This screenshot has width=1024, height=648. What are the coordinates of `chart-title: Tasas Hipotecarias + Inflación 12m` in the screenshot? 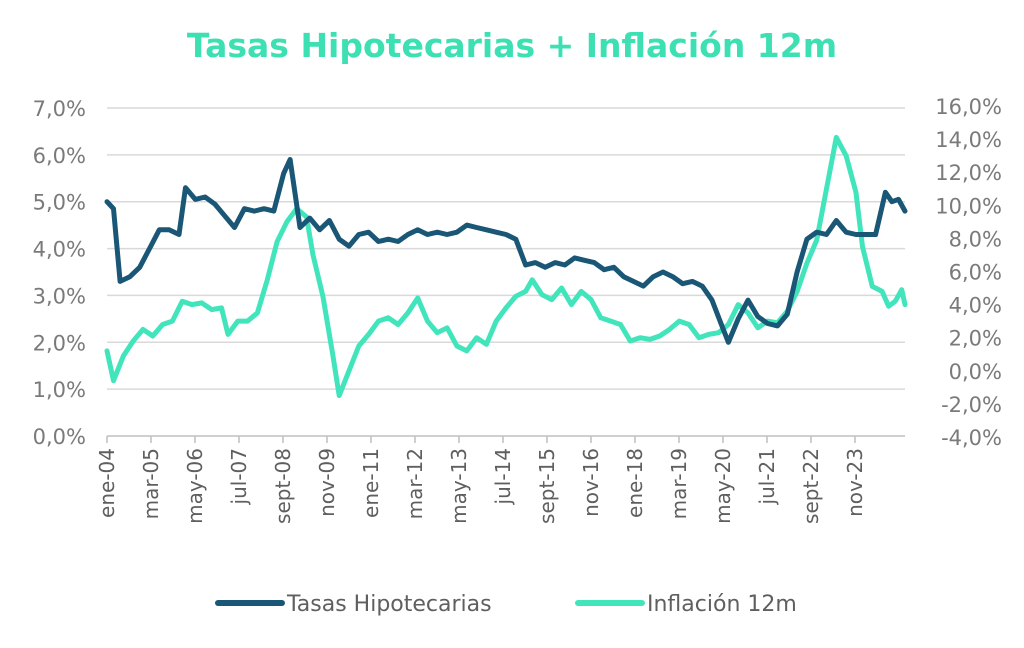 It's located at (512, 45).